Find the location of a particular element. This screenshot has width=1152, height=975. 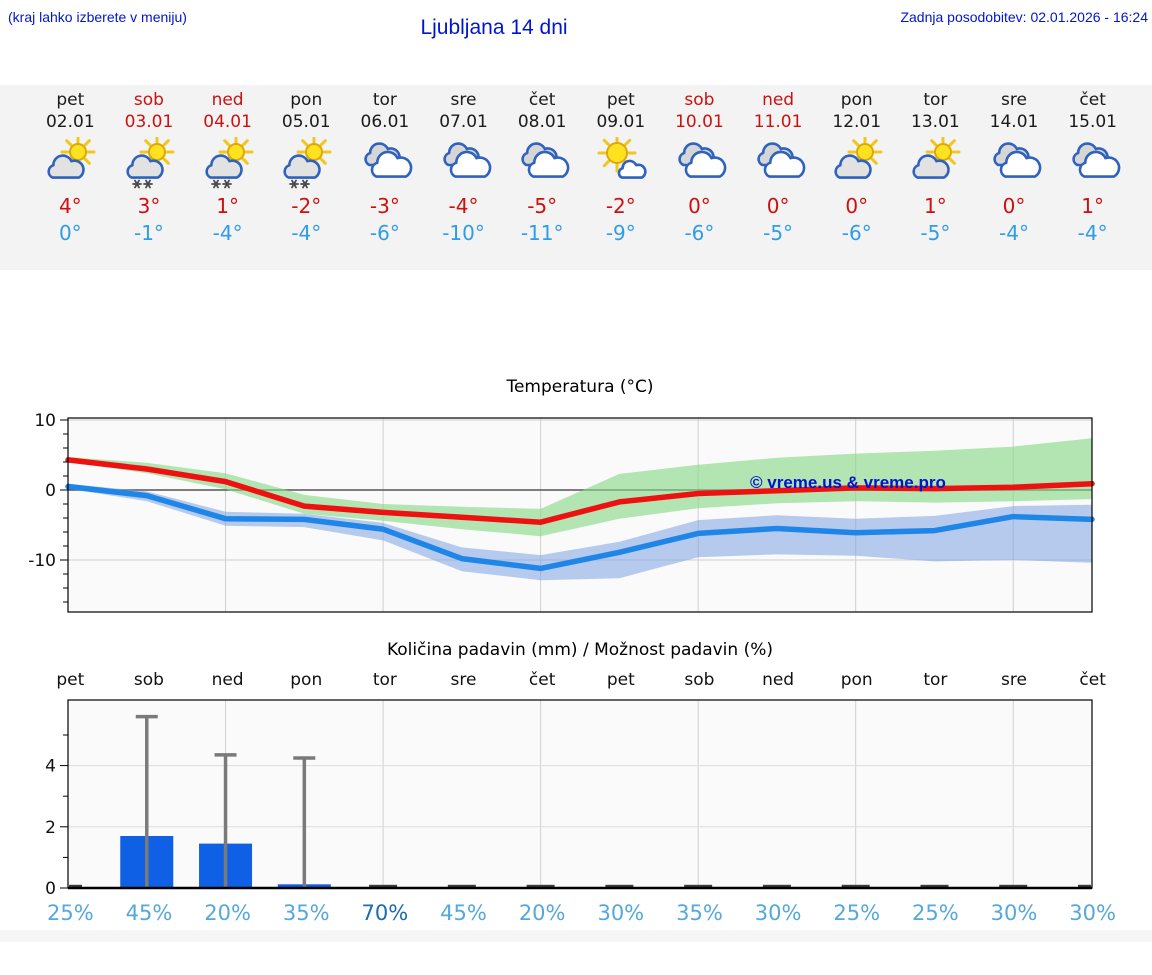

svg-text: 2 is located at coordinates (50, 828).